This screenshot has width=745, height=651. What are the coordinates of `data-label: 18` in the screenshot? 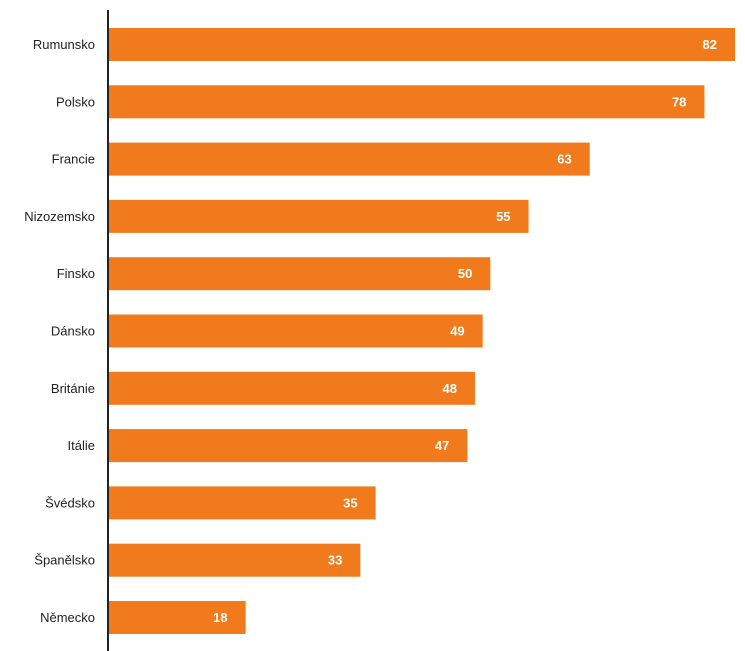 It's located at (220, 617).